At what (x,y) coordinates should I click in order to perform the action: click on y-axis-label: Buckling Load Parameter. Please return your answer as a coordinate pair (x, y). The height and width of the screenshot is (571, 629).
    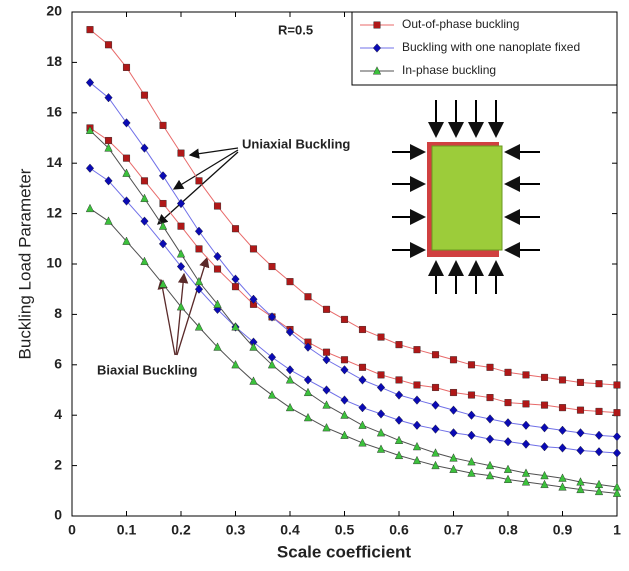
    Looking at the image, I should click on (24, 263).